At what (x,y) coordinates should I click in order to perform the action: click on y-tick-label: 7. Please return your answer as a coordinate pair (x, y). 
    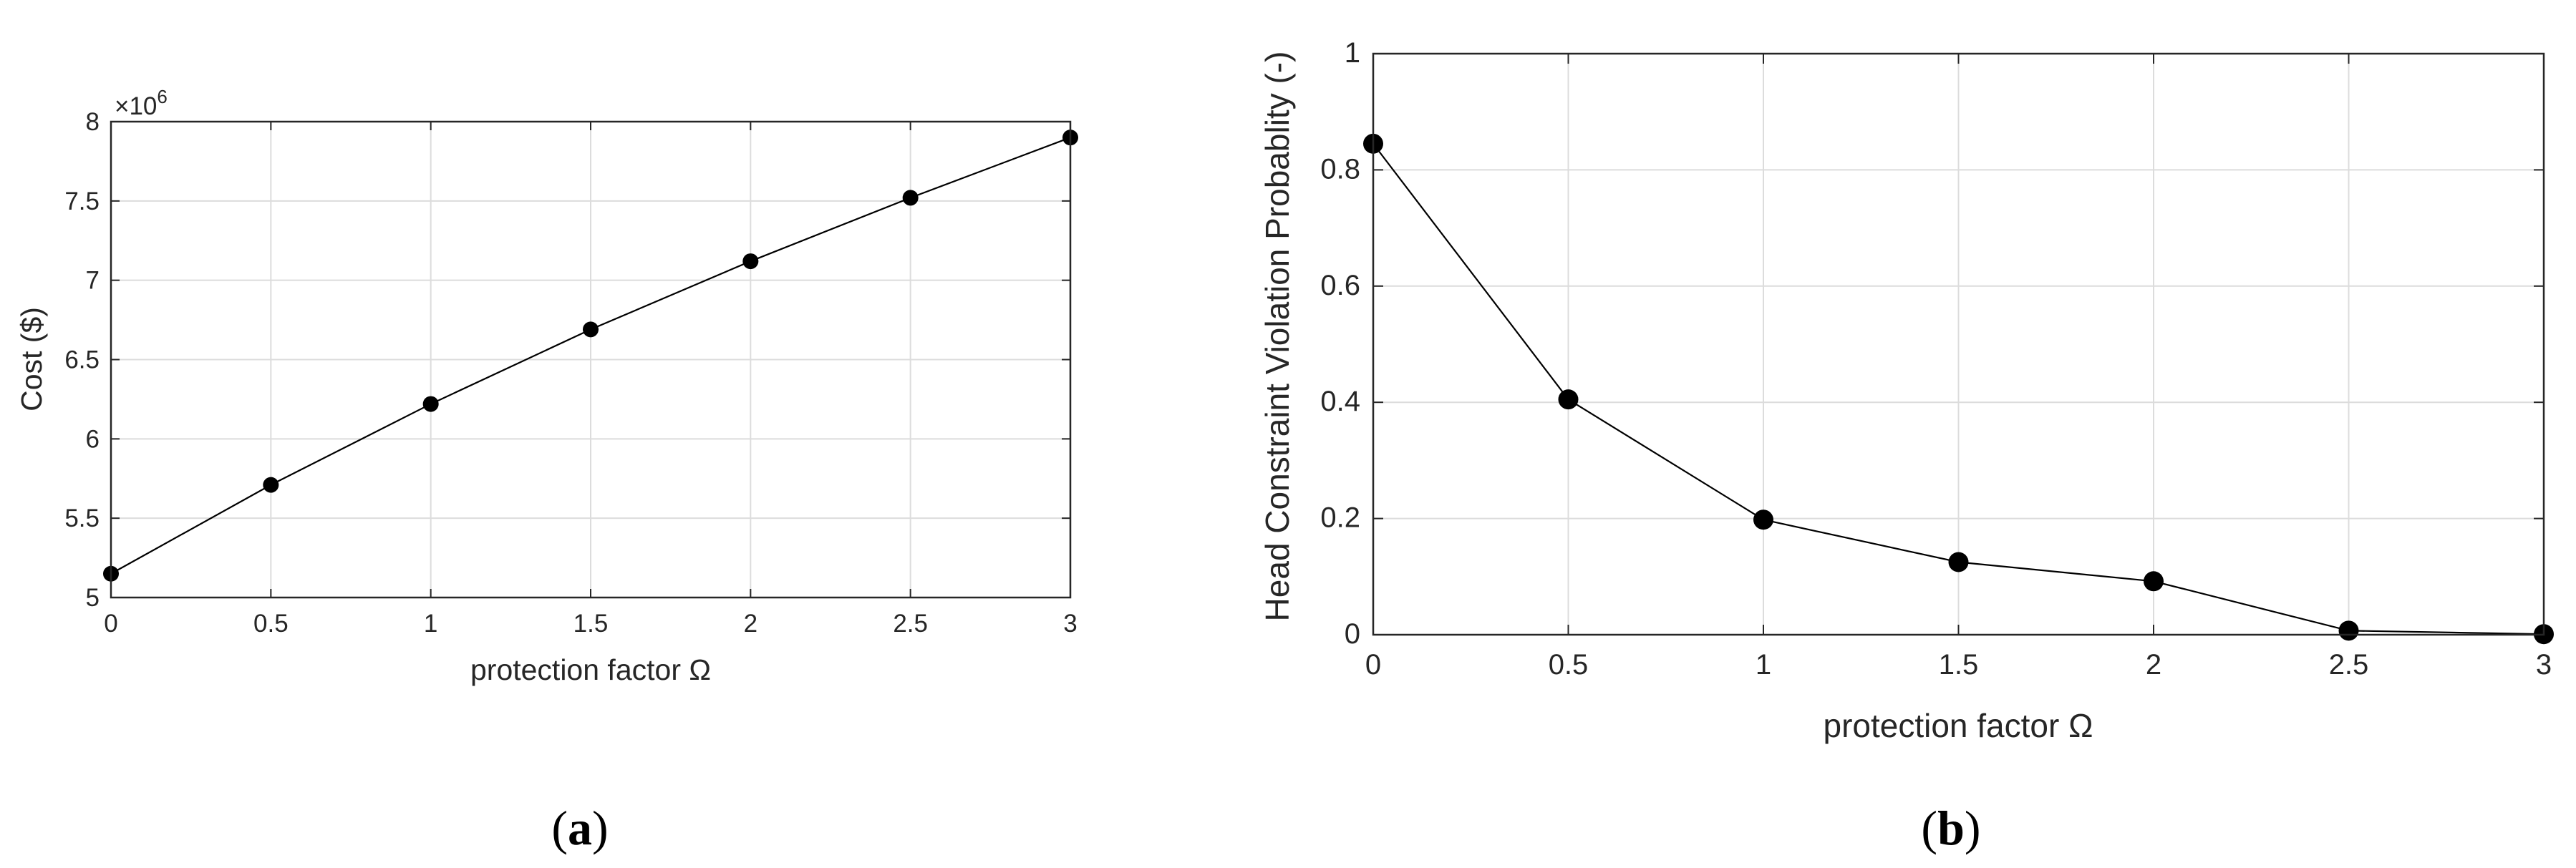
    Looking at the image, I should click on (93, 281).